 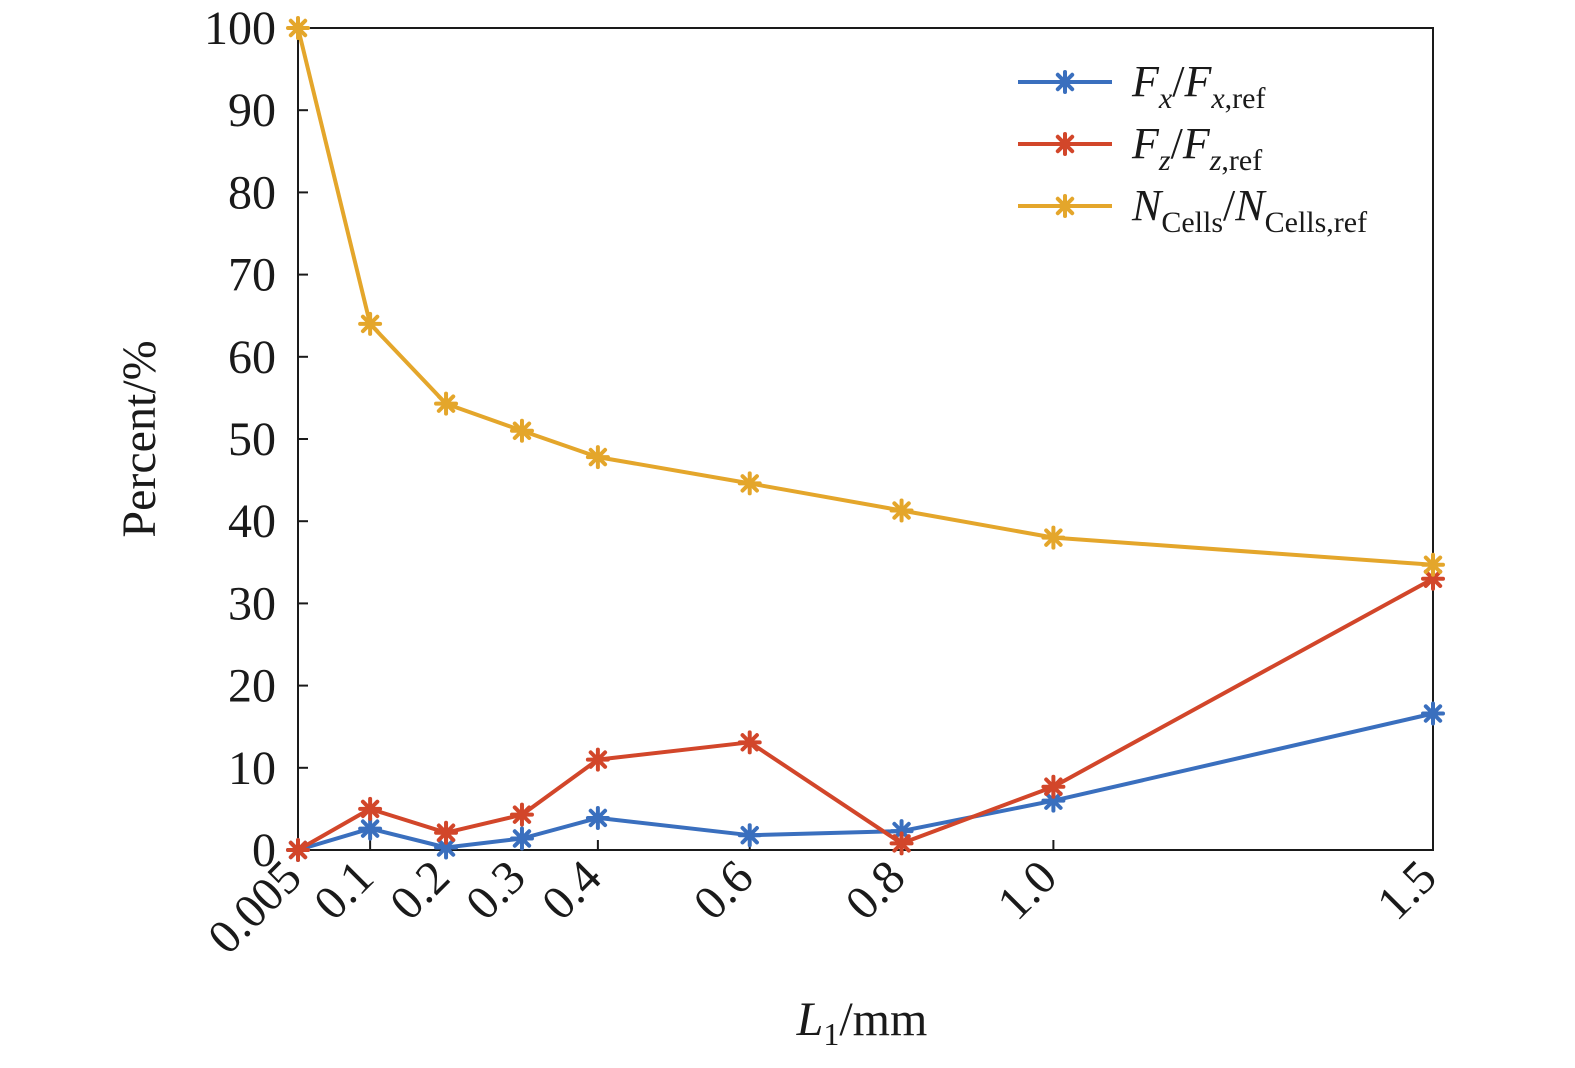 What do you see at coordinates (1164, 160) in the screenshot?
I see `legend-num-sub: z` at bounding box center [1164, 160].